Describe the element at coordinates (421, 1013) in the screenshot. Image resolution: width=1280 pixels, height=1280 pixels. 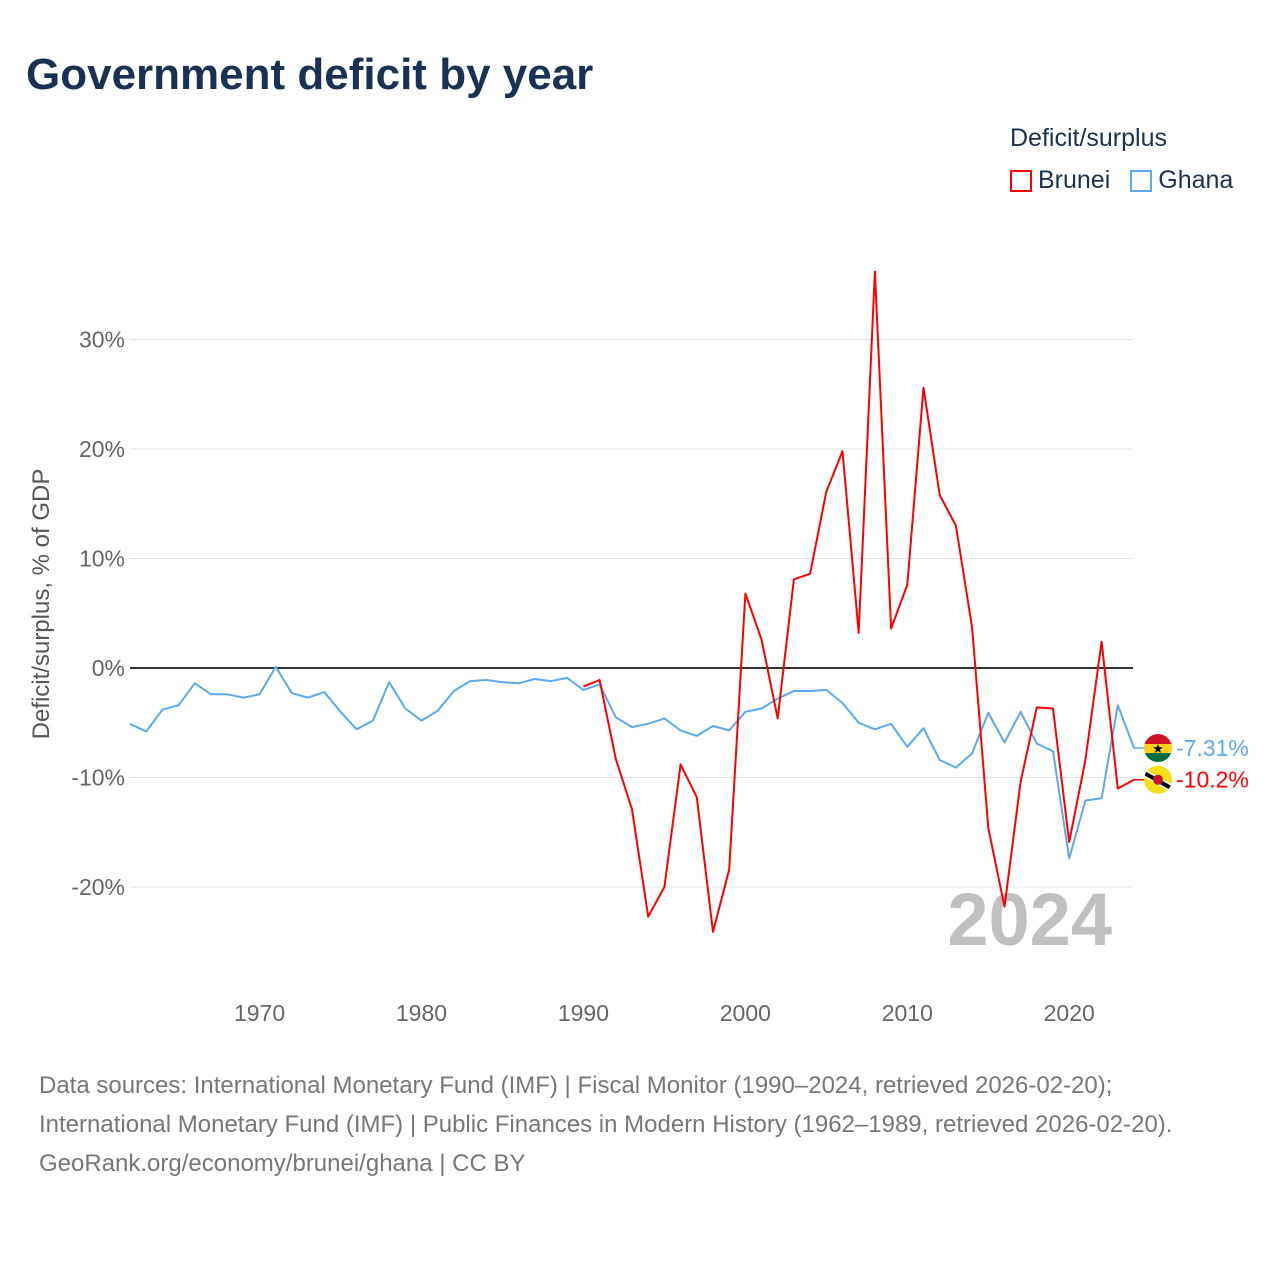
I see `x-tick-label: 1980` at that location.